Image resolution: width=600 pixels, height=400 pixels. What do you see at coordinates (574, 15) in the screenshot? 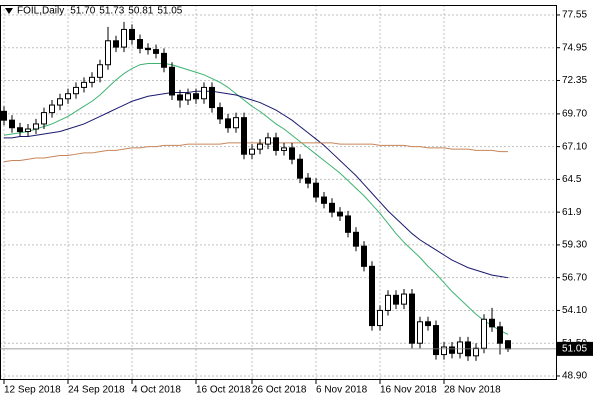
I see `y-tick-label: 77.55` at bounding box center [574, 15].